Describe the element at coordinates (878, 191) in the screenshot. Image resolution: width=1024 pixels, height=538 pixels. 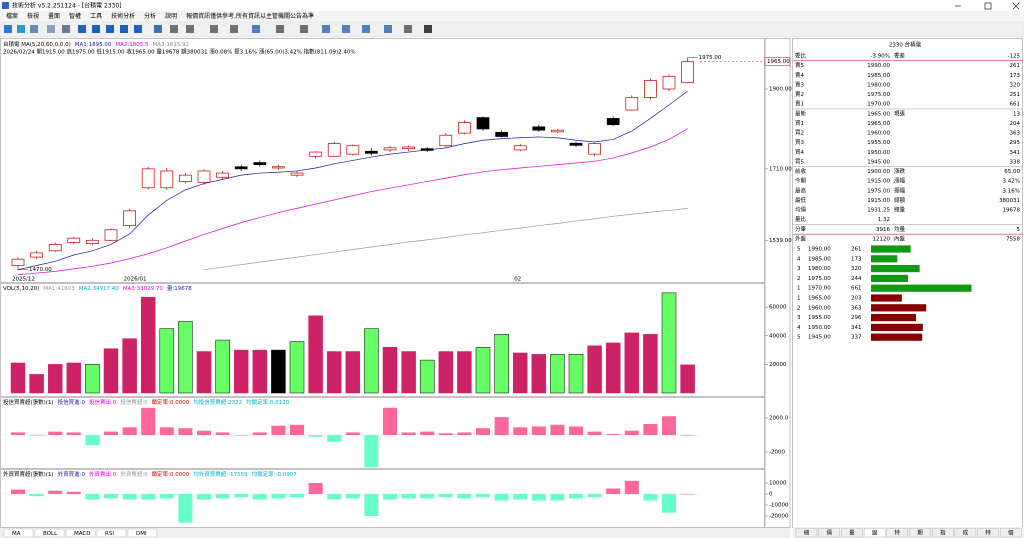
I see `quote-cell: 1975.00` at that location.